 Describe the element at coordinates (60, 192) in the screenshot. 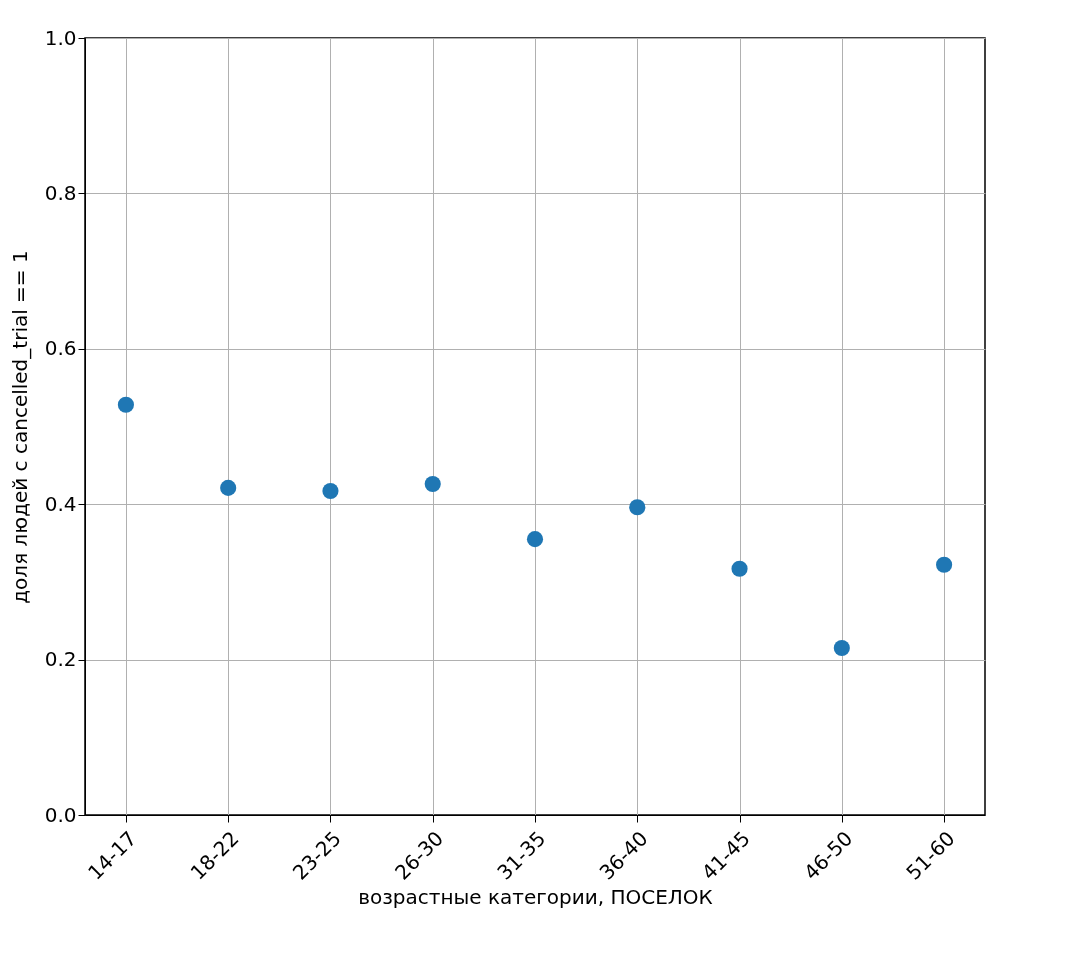

I see `y-tick-label: 0.8` at that location.